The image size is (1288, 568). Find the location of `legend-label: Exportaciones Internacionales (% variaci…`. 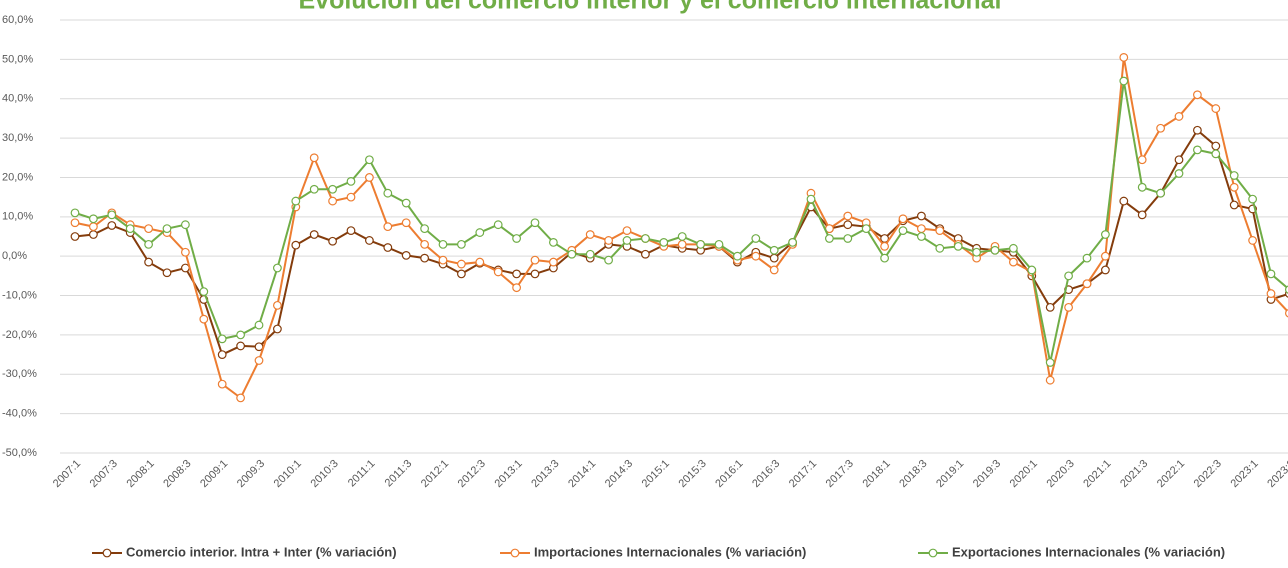

legend-label: Exportaciones Internacionales (% variaci… is located at coordinates (1088, 551).